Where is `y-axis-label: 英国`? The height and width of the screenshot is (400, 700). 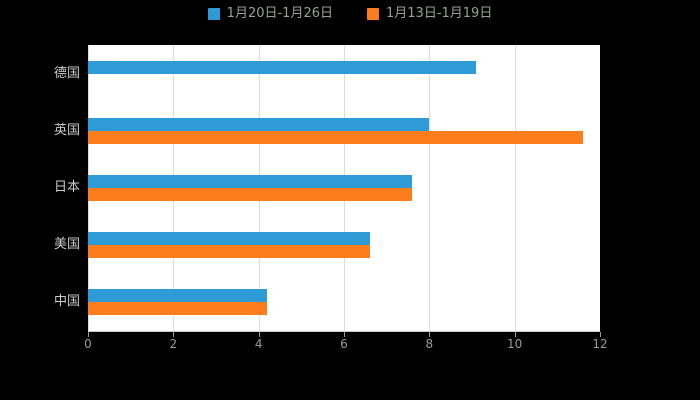 y-axis-label: 英国 is located at coordinates (66, 130).